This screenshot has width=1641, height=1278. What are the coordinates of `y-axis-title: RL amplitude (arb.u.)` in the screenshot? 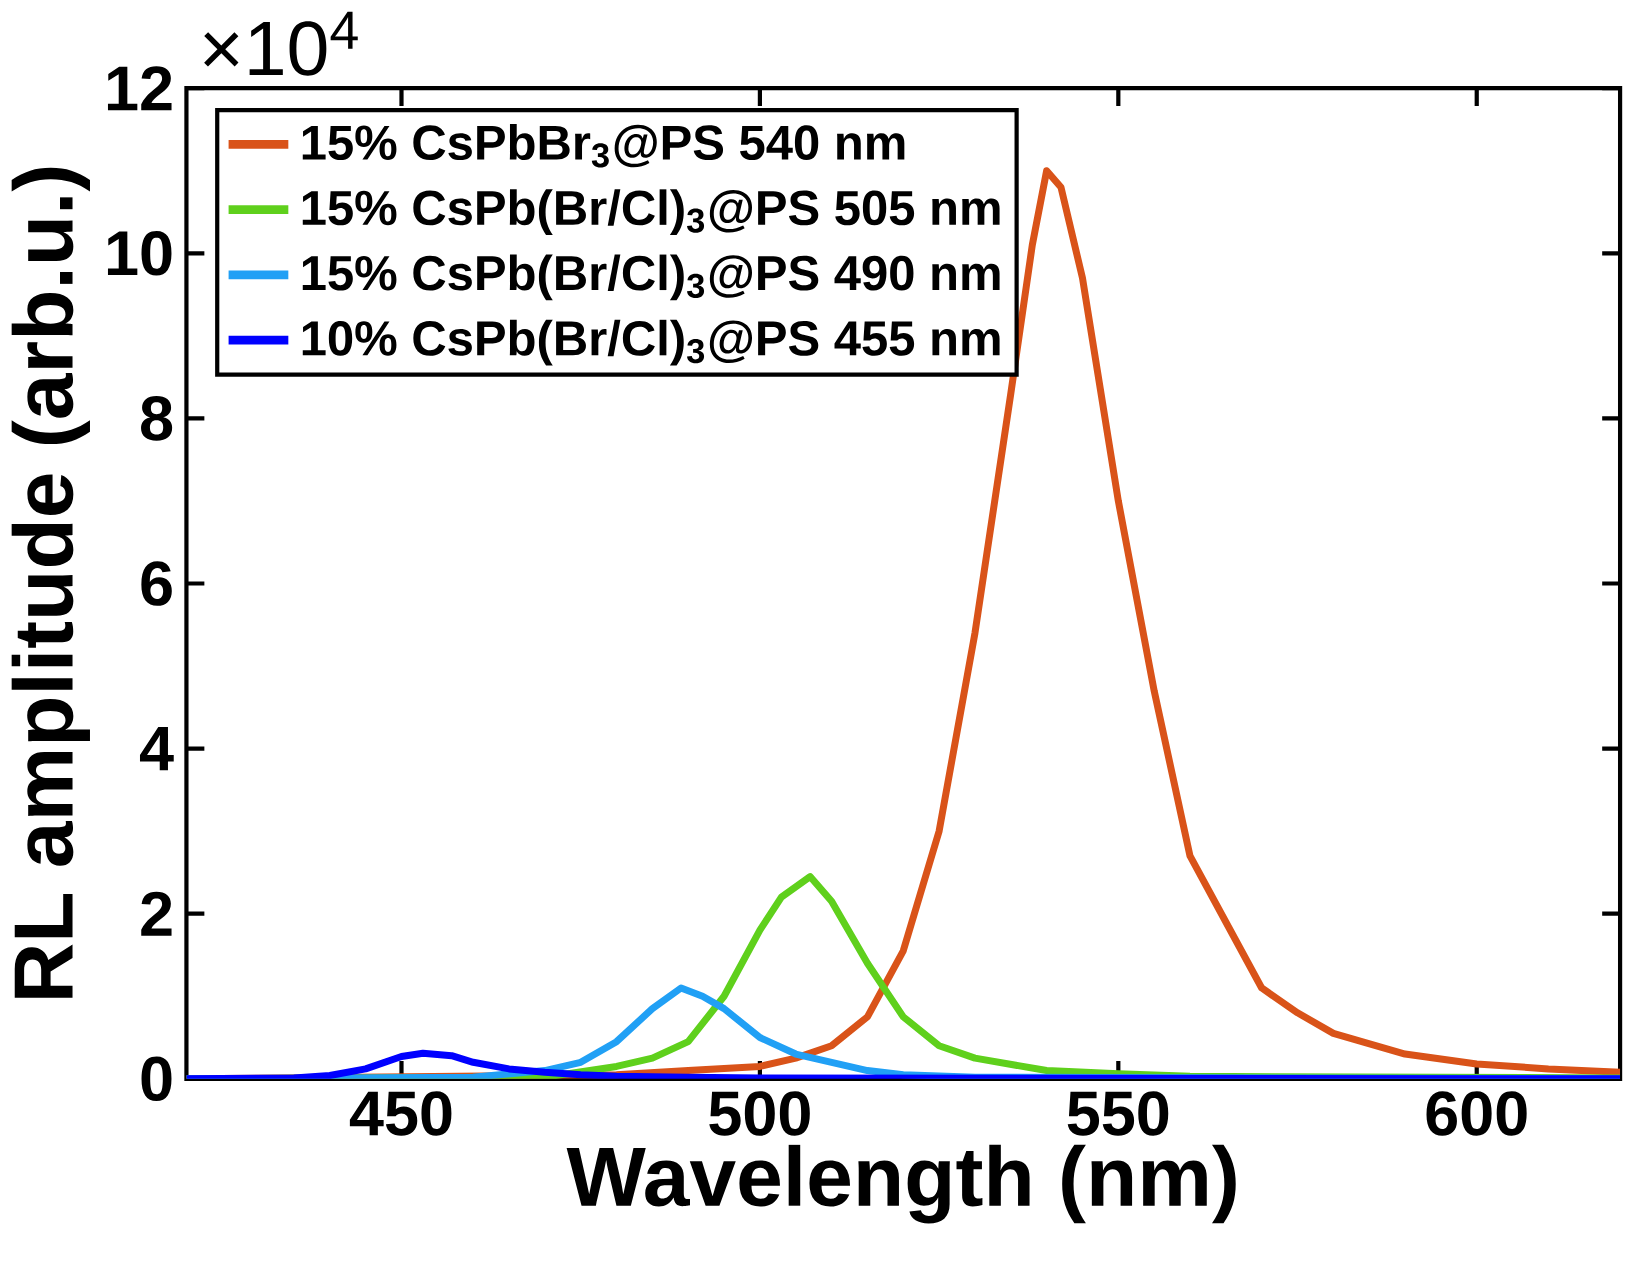 It's located at (50, 582).